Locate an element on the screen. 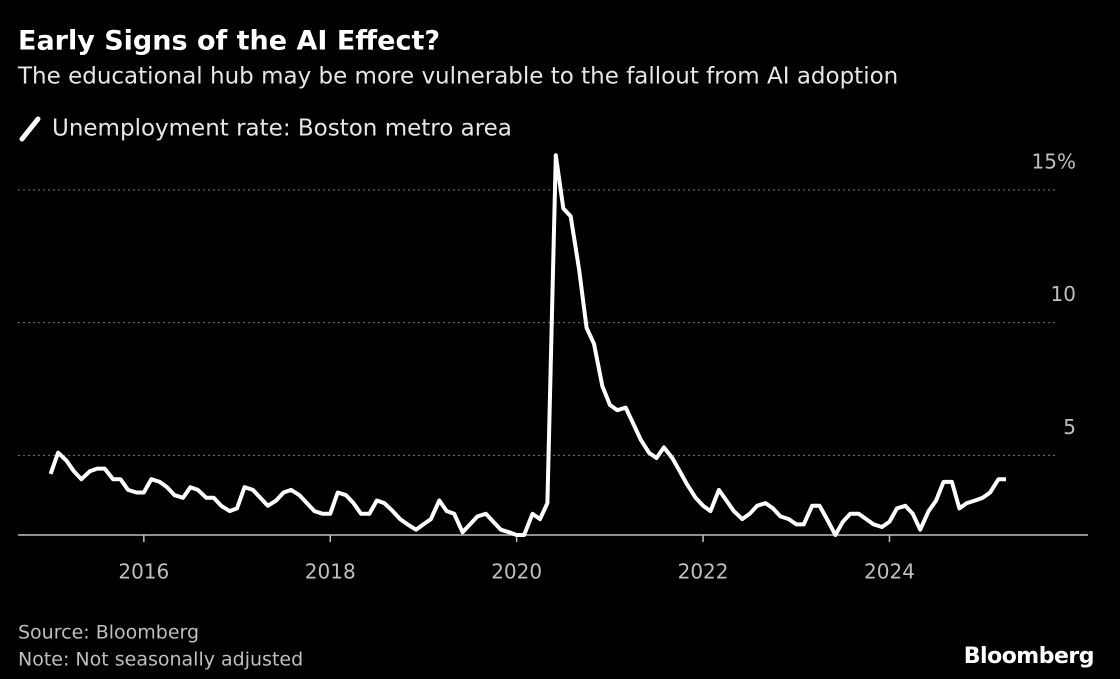  y-tick-label: 10 is located at coordinates (1063, 294).